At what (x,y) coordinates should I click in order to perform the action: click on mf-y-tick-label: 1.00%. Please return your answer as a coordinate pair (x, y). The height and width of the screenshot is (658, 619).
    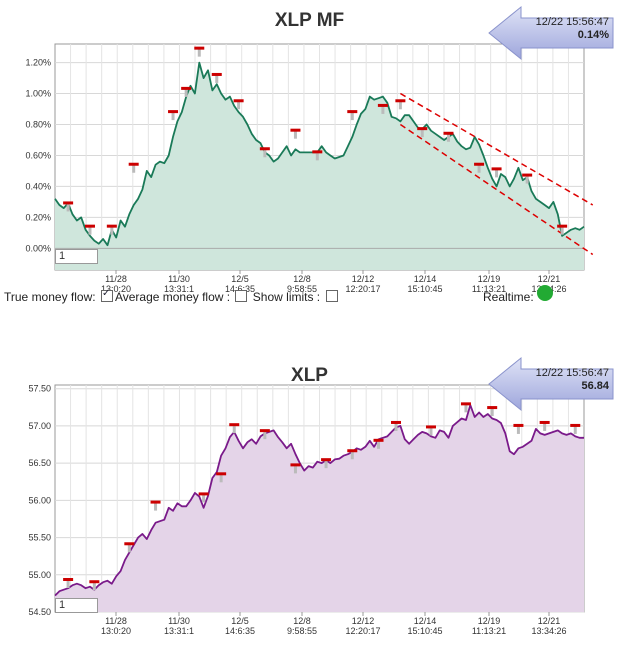
    Looking at the image, I should click on (38, 94).